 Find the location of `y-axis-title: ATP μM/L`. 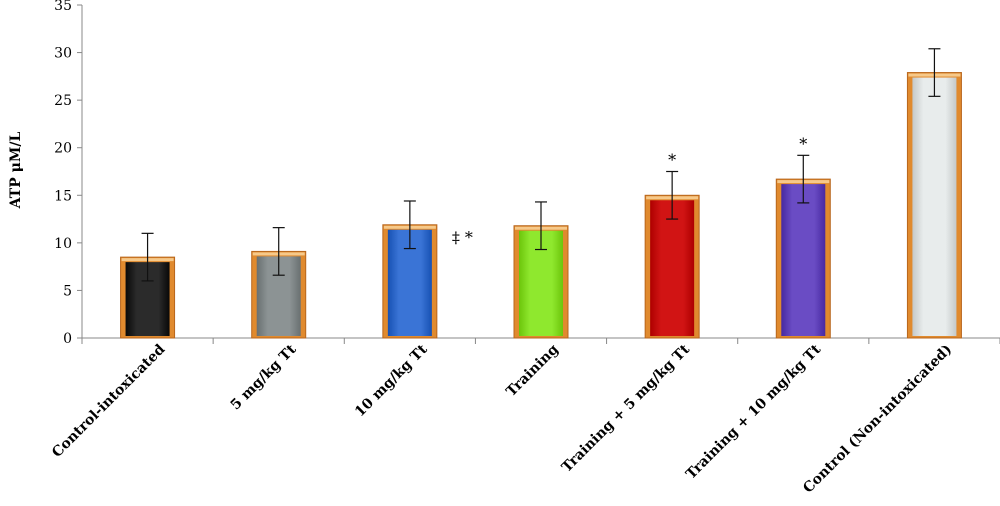

y-axis-title: ATP μM/L is located at coordinates (16, 171).